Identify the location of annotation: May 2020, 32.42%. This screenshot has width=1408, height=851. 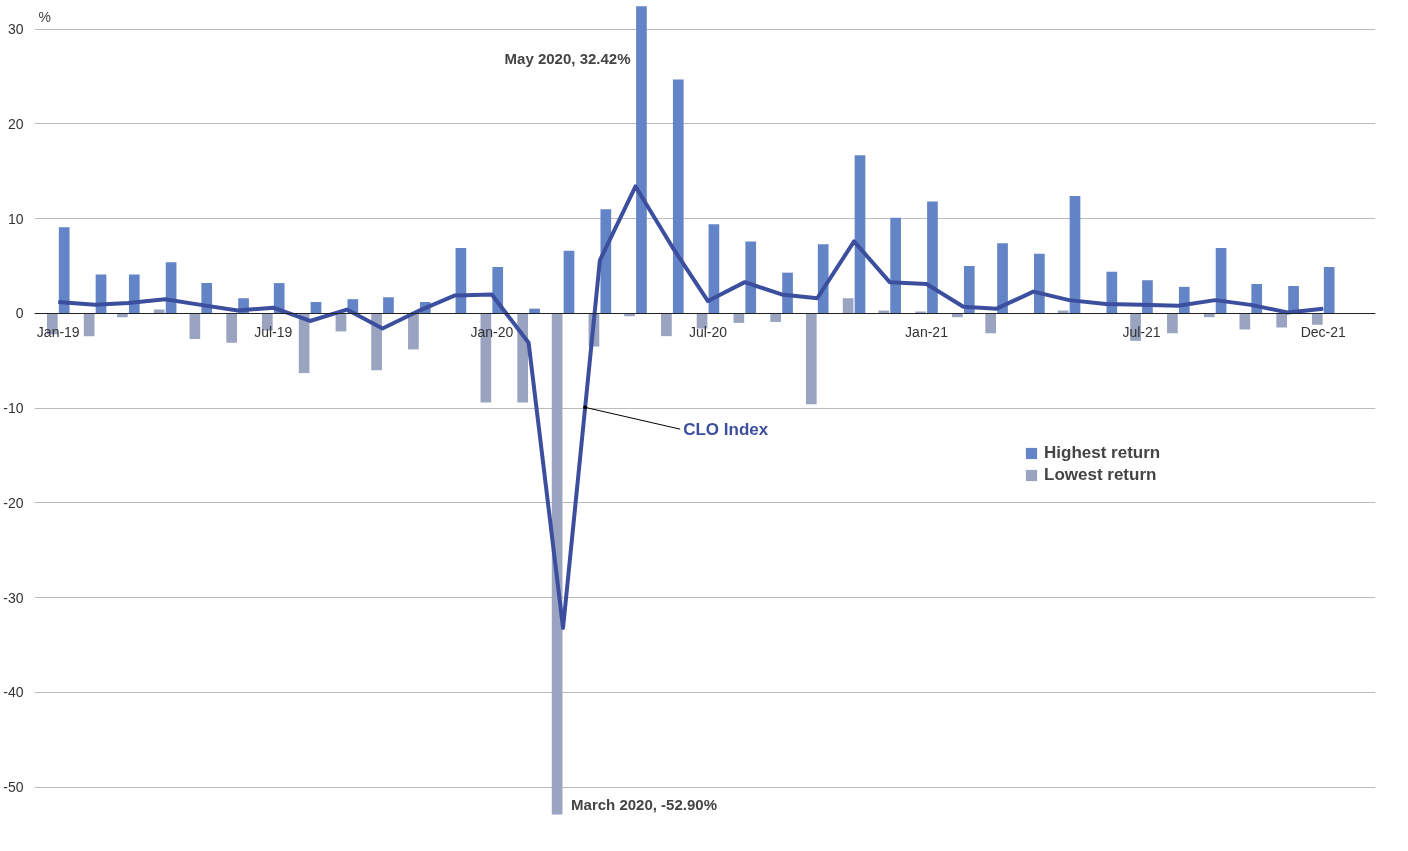
(567, 58).